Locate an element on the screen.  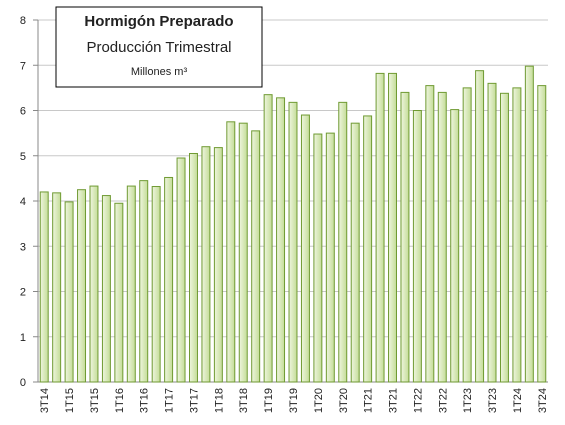
x-tick-label: 3T16 is located at coordinates (145, 400).